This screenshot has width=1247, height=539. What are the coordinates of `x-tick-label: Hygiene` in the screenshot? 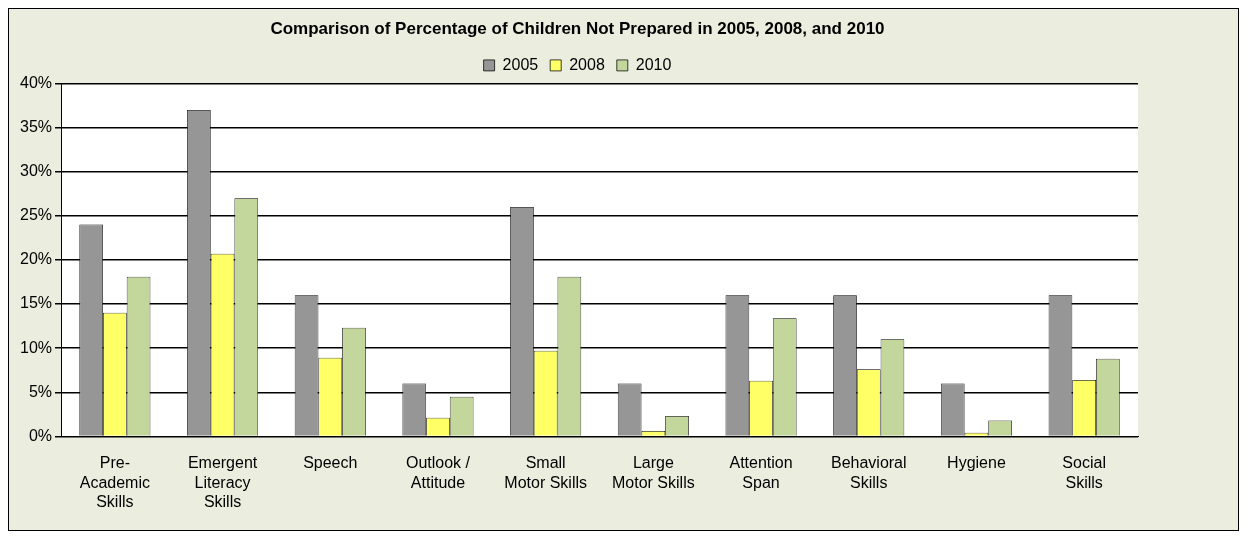 It's located at (976, 463).